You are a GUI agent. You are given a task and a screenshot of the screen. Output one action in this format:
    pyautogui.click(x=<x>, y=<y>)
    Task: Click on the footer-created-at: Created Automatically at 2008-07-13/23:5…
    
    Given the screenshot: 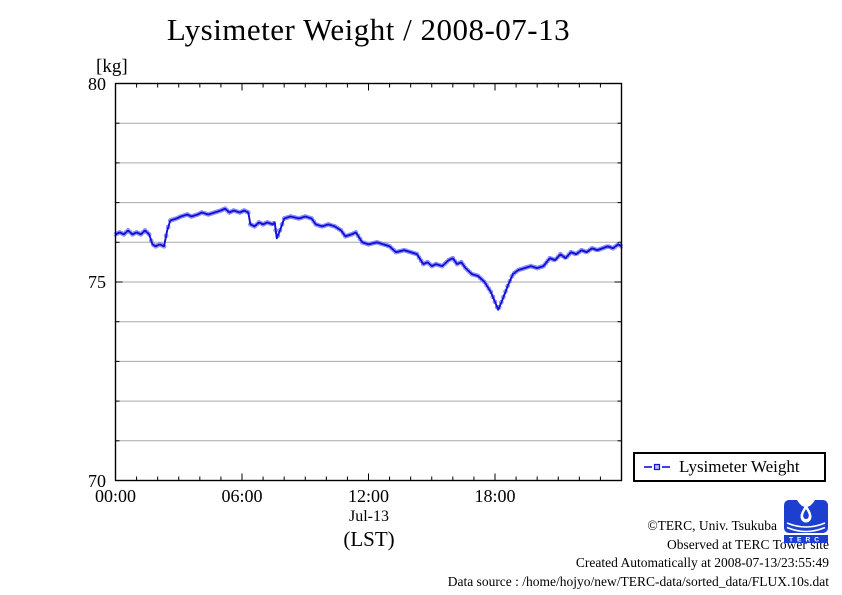 What is the action you would take?
    pyautogui.click(x=702, y=563)
    